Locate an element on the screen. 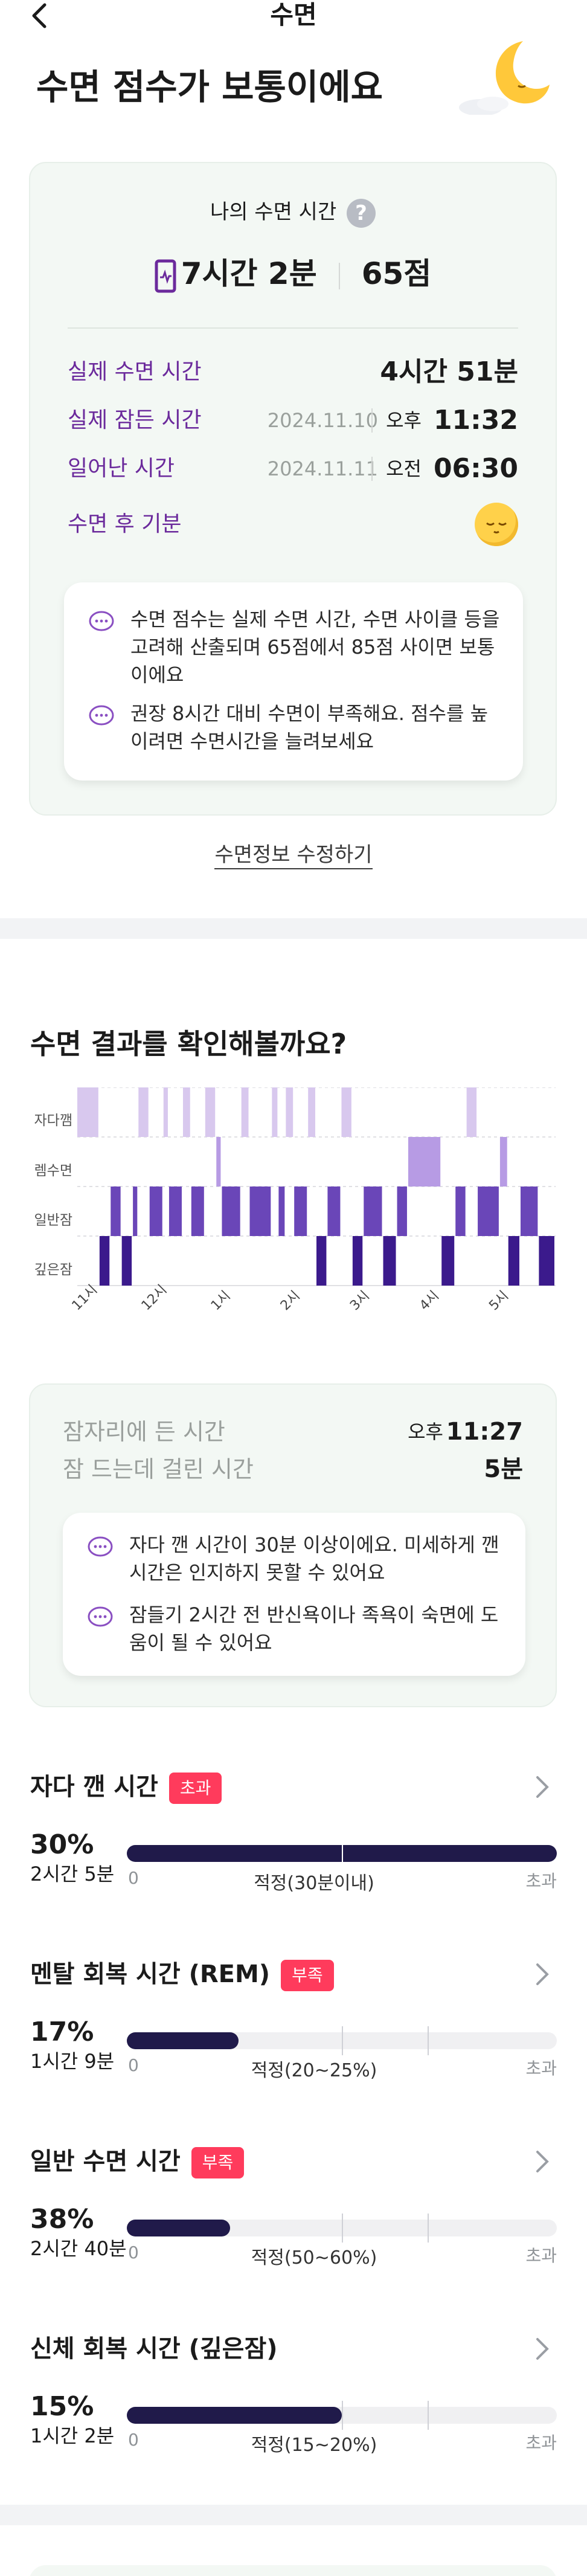 This screenshot has height=2576, width=587. fell-asleep-label: 실제 잠든 시간 is located at coordinates (135, 420).